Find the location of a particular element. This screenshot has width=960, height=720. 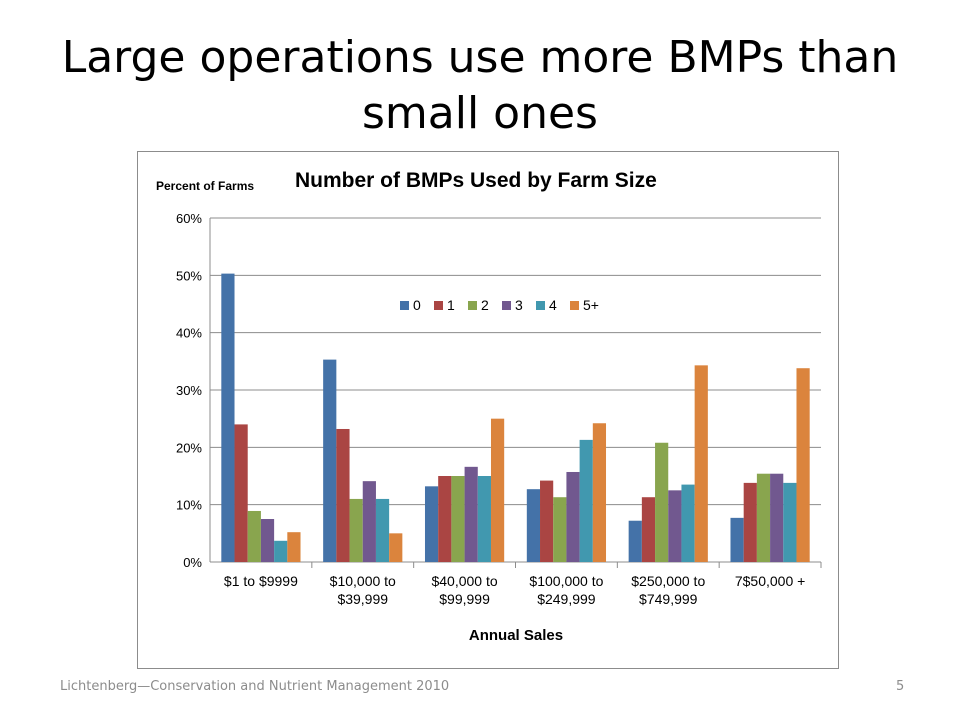

x-tick-label: $249,999 is located at coordinates (566, 599).